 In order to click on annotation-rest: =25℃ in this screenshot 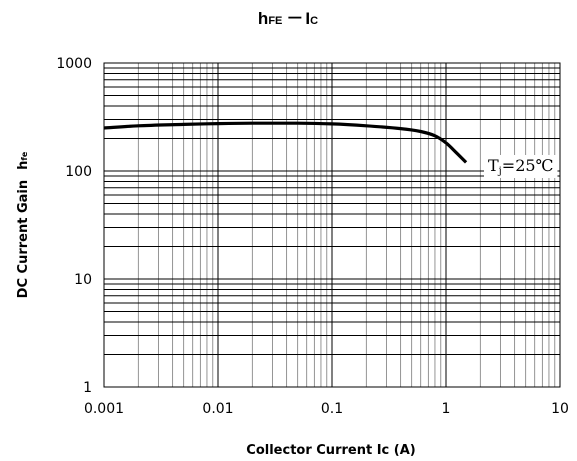, I will do `click(528, 165)`.